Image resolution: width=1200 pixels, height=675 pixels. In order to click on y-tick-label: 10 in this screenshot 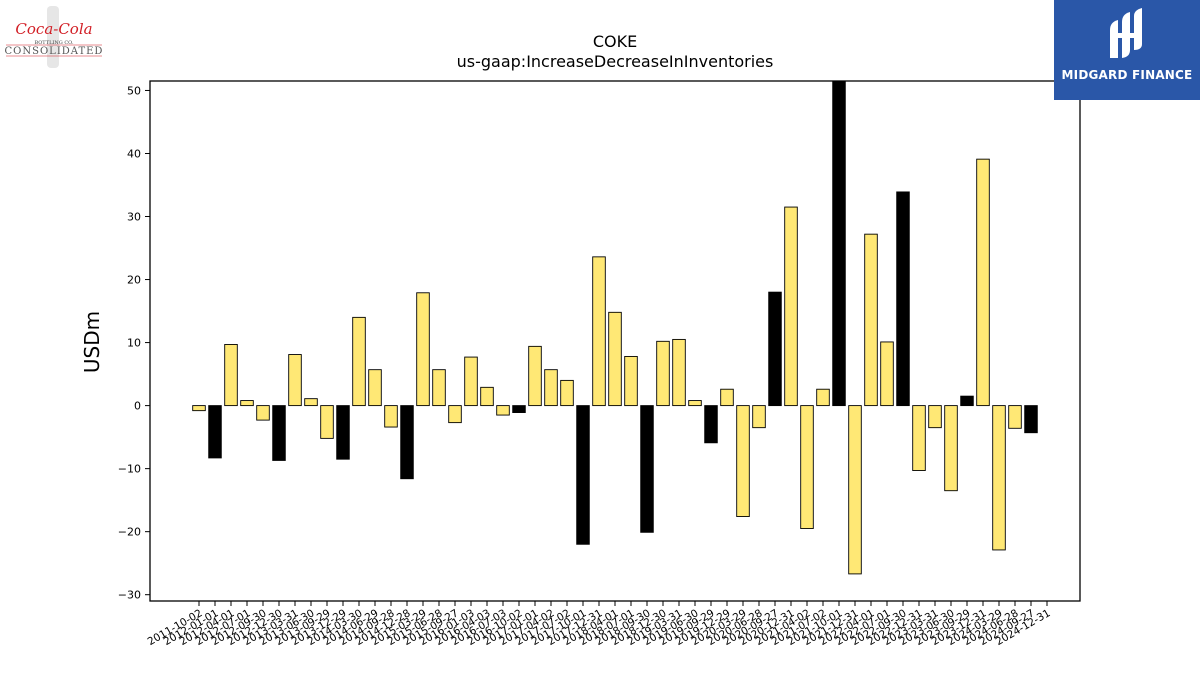, I will do `click(134, 343)`.